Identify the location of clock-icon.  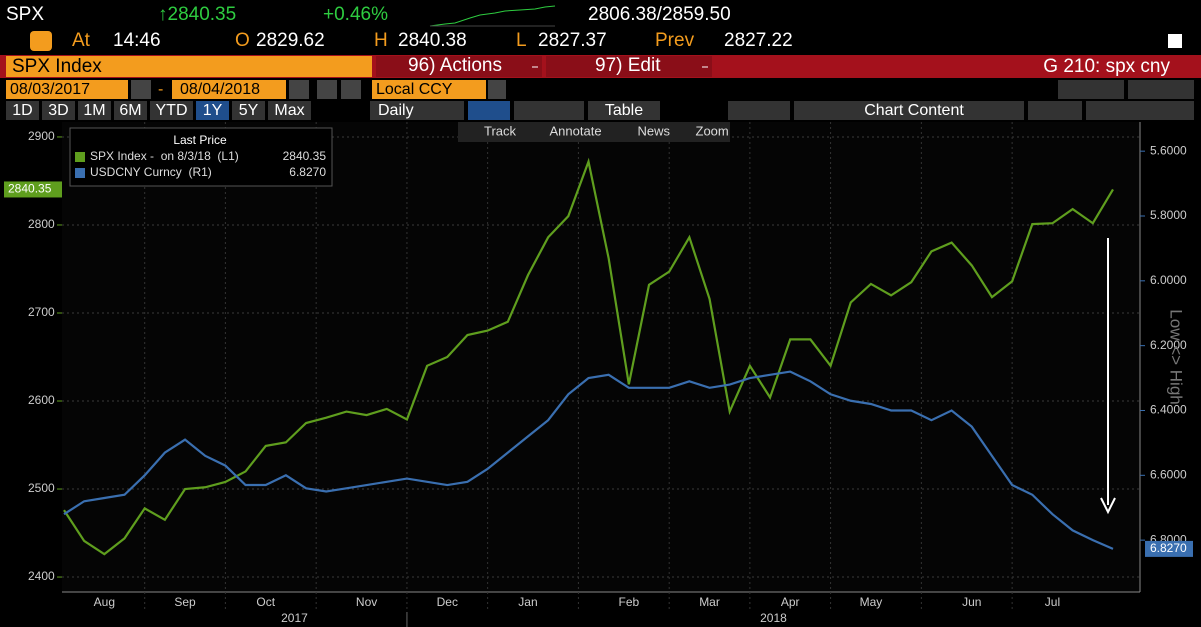
(41, 41).